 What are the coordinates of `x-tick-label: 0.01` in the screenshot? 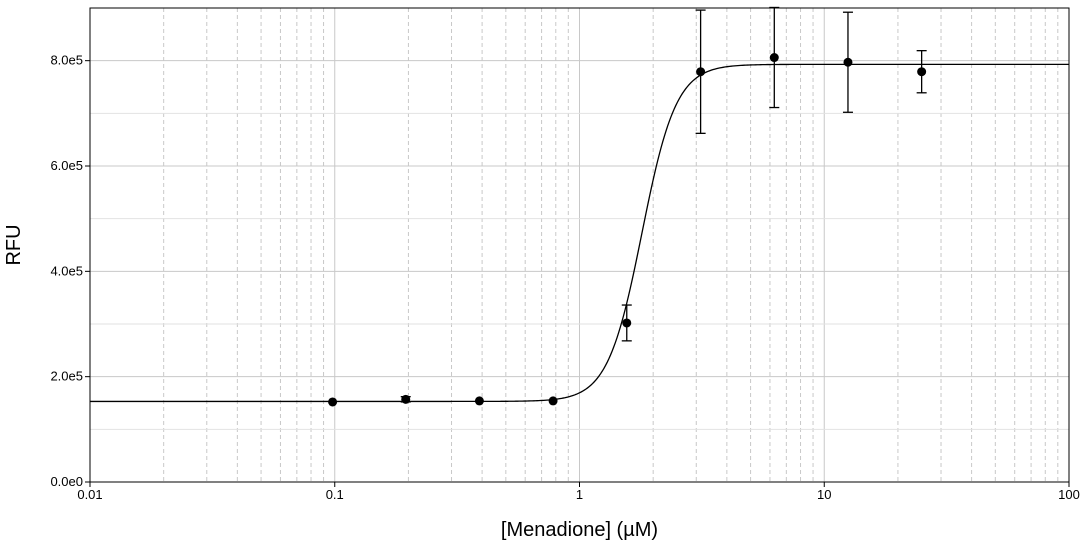 It's located at (89, 494).